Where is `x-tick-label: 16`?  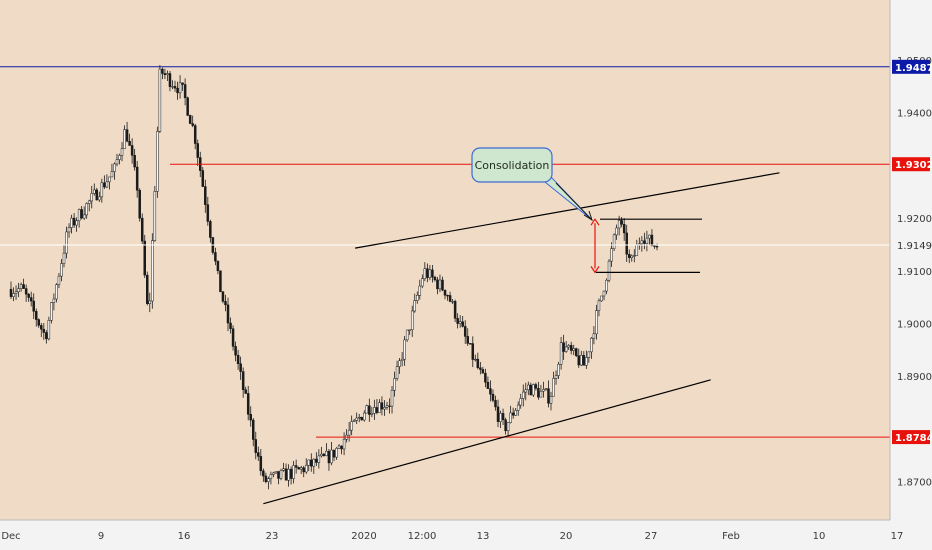 x-tick-label: 16 is located at coordinates (184, 536).